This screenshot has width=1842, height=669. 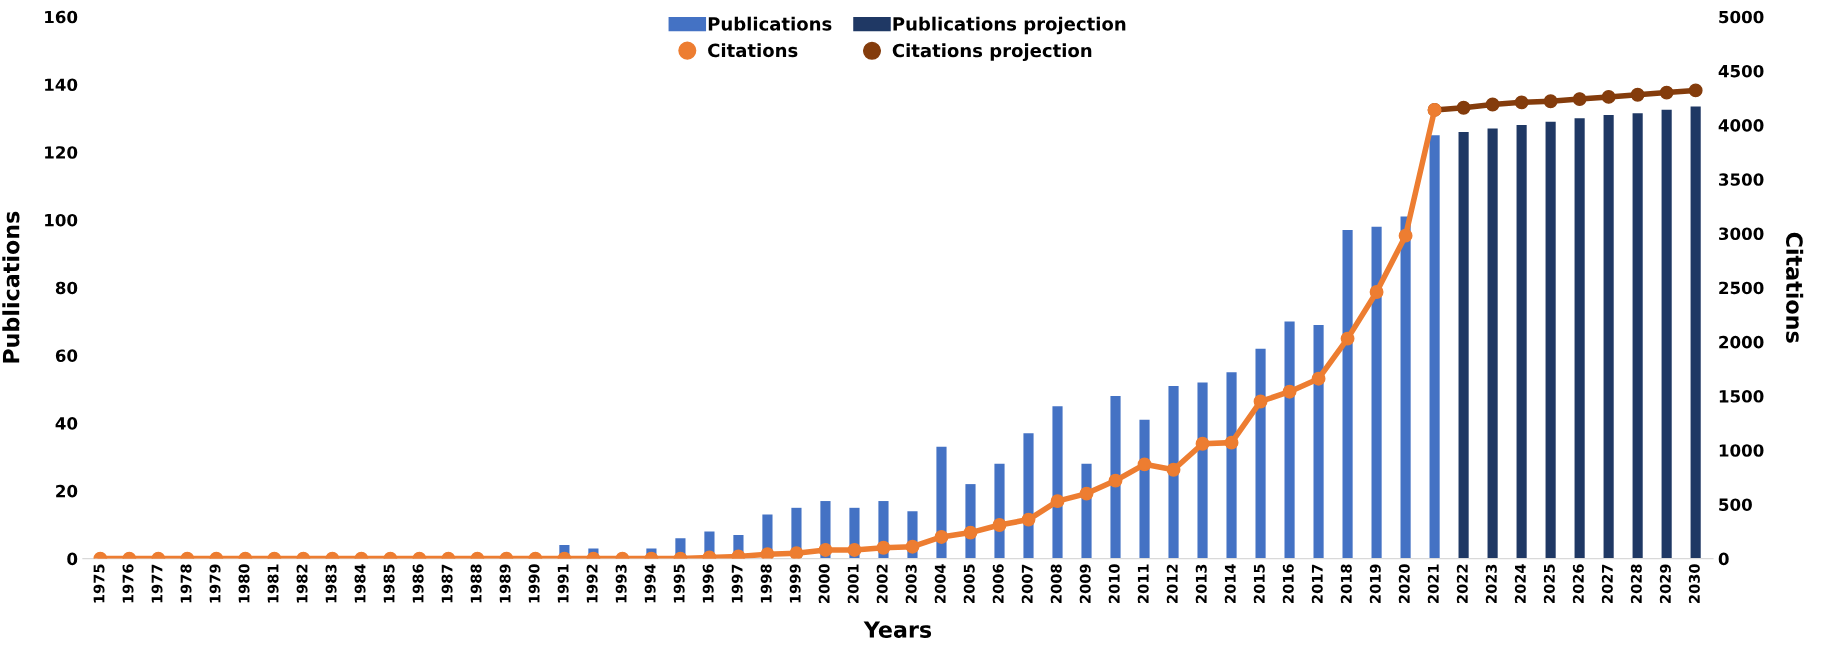 I want to click on x-tick-label: 2026, so click(x=1578, y=583).